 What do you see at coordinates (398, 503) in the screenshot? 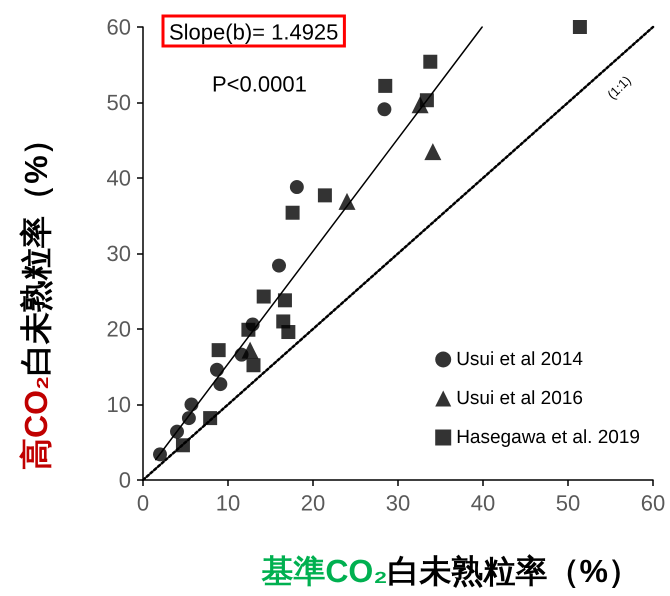
I see `x-tick-label: 30` at bounding box center [398, 503].